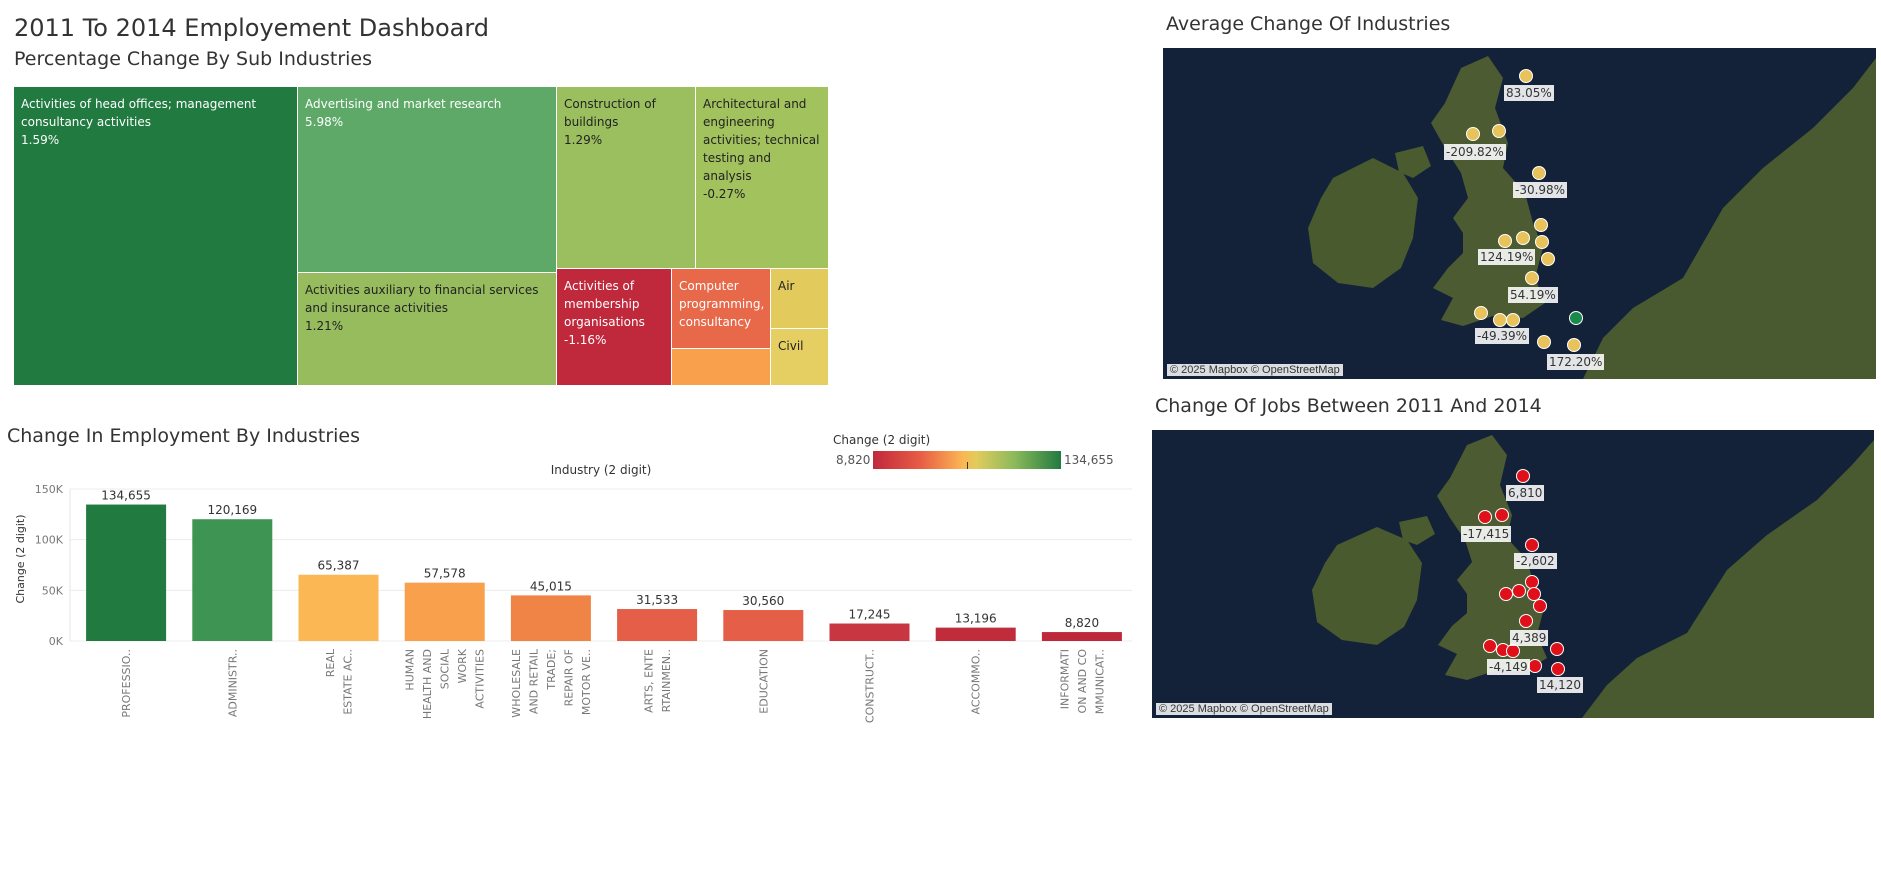 This screenshot has width=1881, height=879. Describe the element at coordinates (666, 680) in the screenshot. I see `x-tick-label: RTAINMEN..` at that location.